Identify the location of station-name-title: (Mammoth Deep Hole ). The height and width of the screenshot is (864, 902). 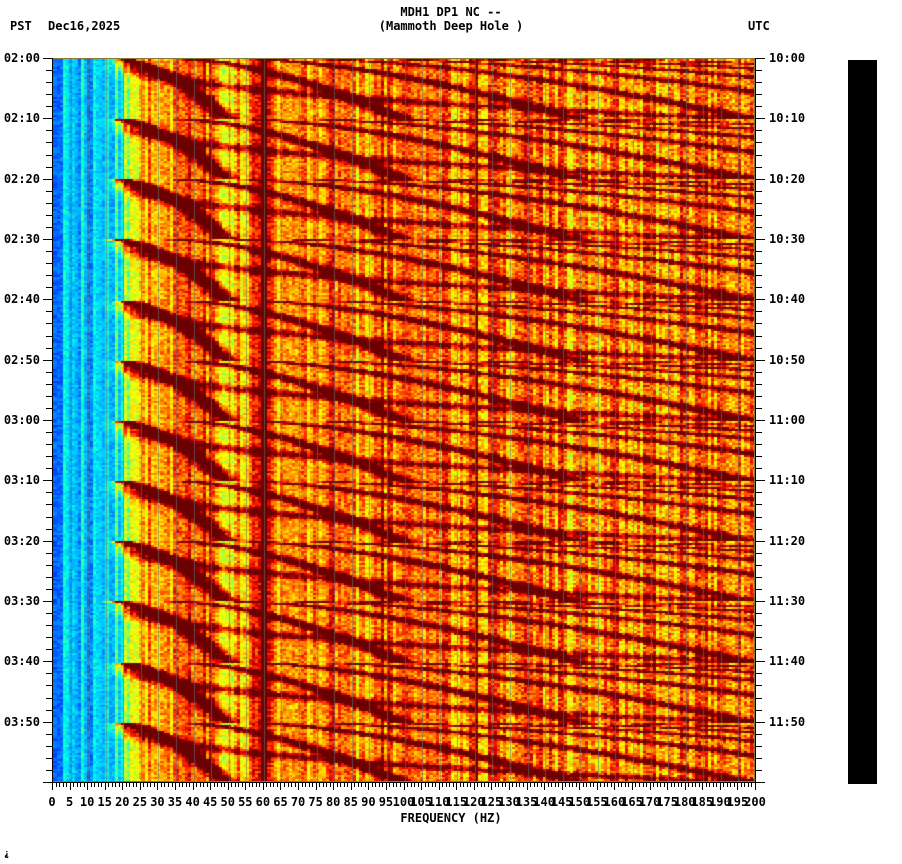
(451, 26).